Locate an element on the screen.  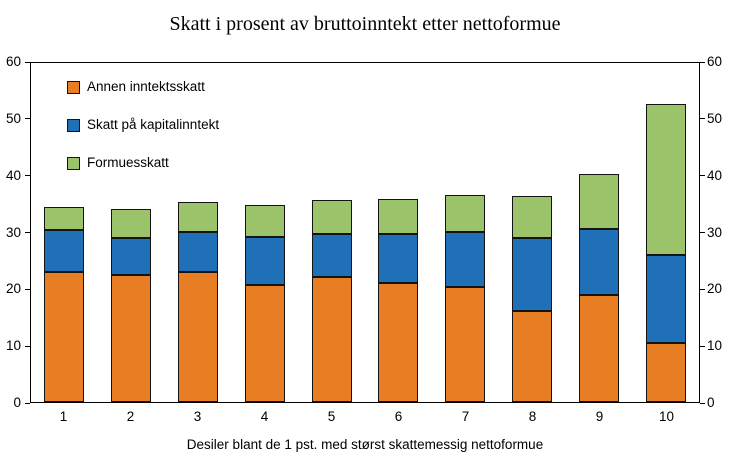
x-tick-label: 10 is located at coordinates (666, 416).